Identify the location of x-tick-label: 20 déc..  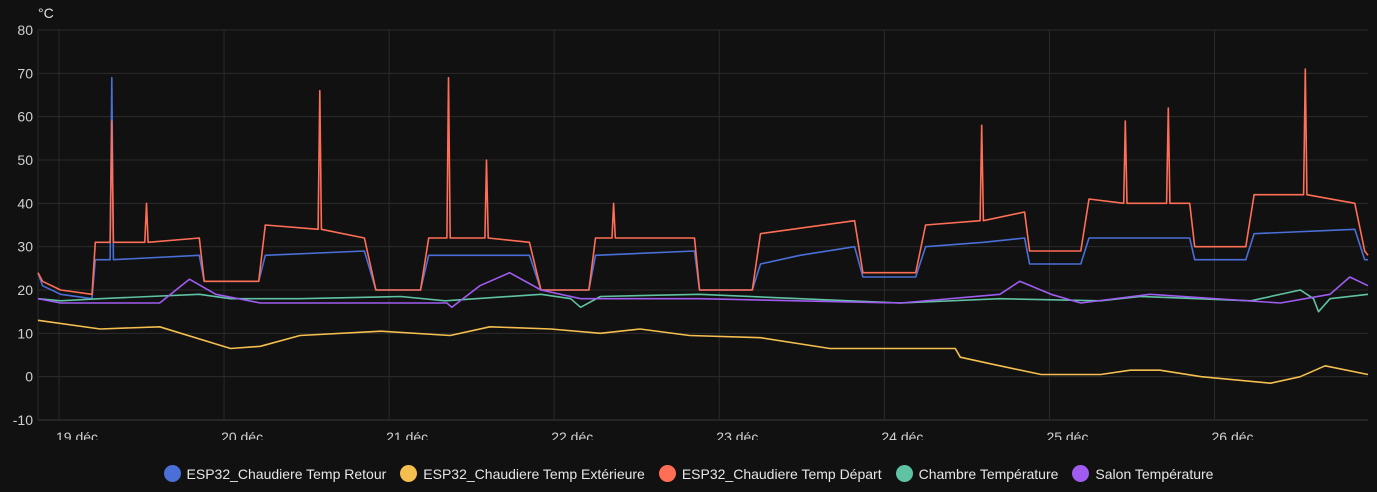
(244, 434).